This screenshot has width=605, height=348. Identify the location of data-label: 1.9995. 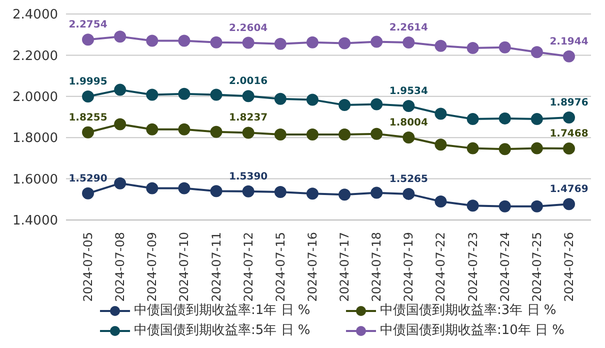
(88, 82).